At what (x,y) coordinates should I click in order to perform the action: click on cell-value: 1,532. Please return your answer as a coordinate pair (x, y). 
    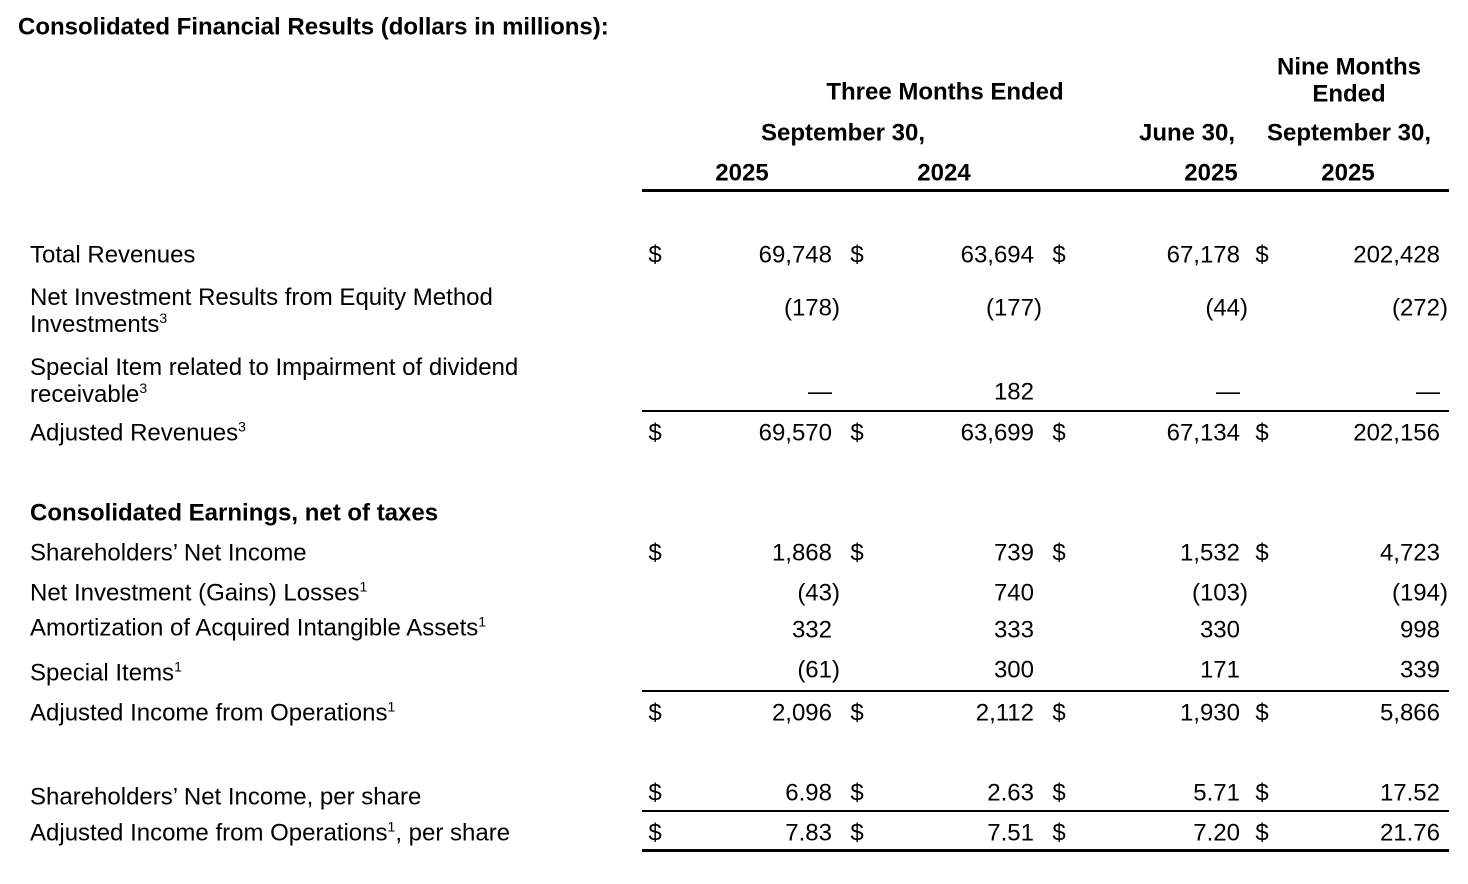
    Looking at the image, I should click on (1209, 553).